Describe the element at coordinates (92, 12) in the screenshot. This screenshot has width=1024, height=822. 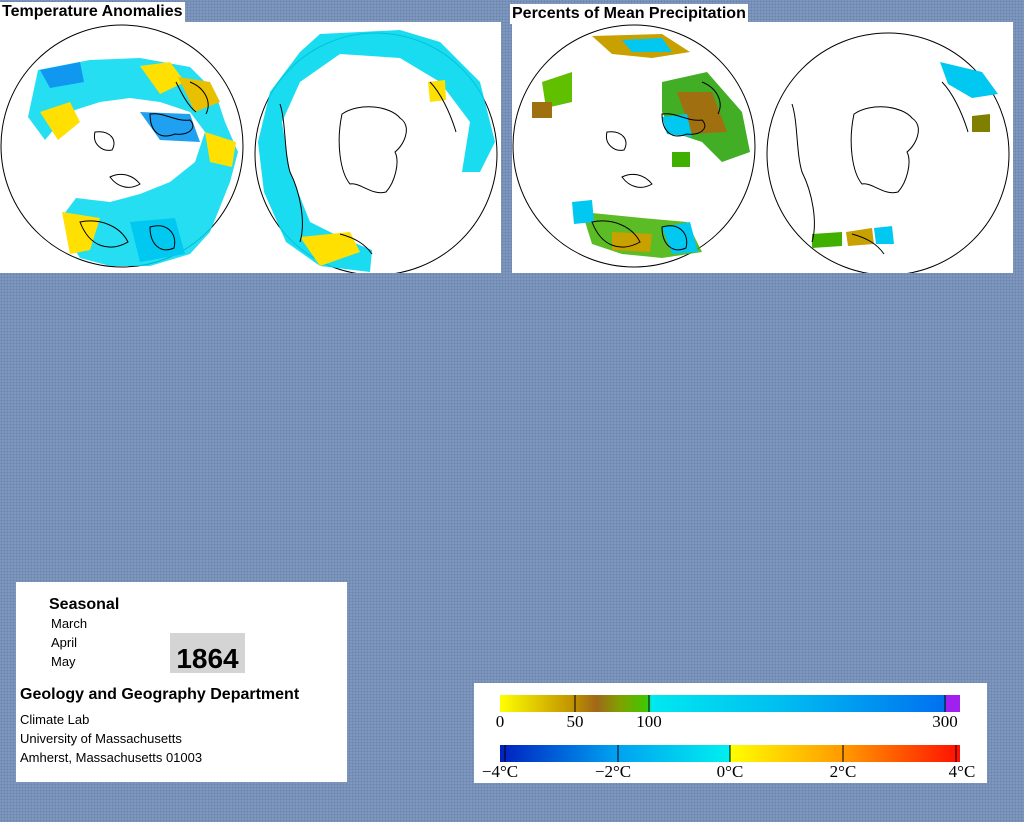
I see `temperature-panel-title: Temperature Anomalies` at that location.